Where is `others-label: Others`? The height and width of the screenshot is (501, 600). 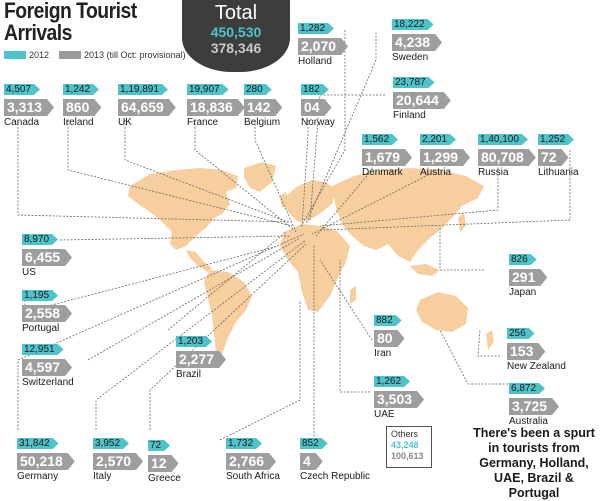
others-label: Others is located at coordinates (405, 434).